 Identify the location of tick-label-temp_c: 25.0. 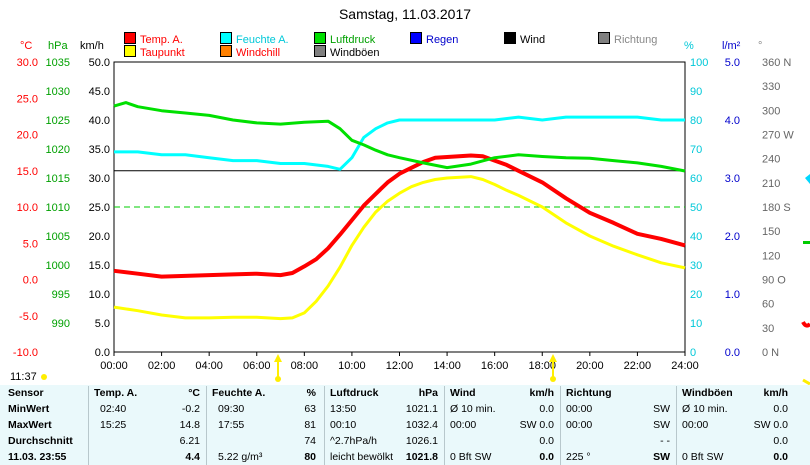
(27, 99).